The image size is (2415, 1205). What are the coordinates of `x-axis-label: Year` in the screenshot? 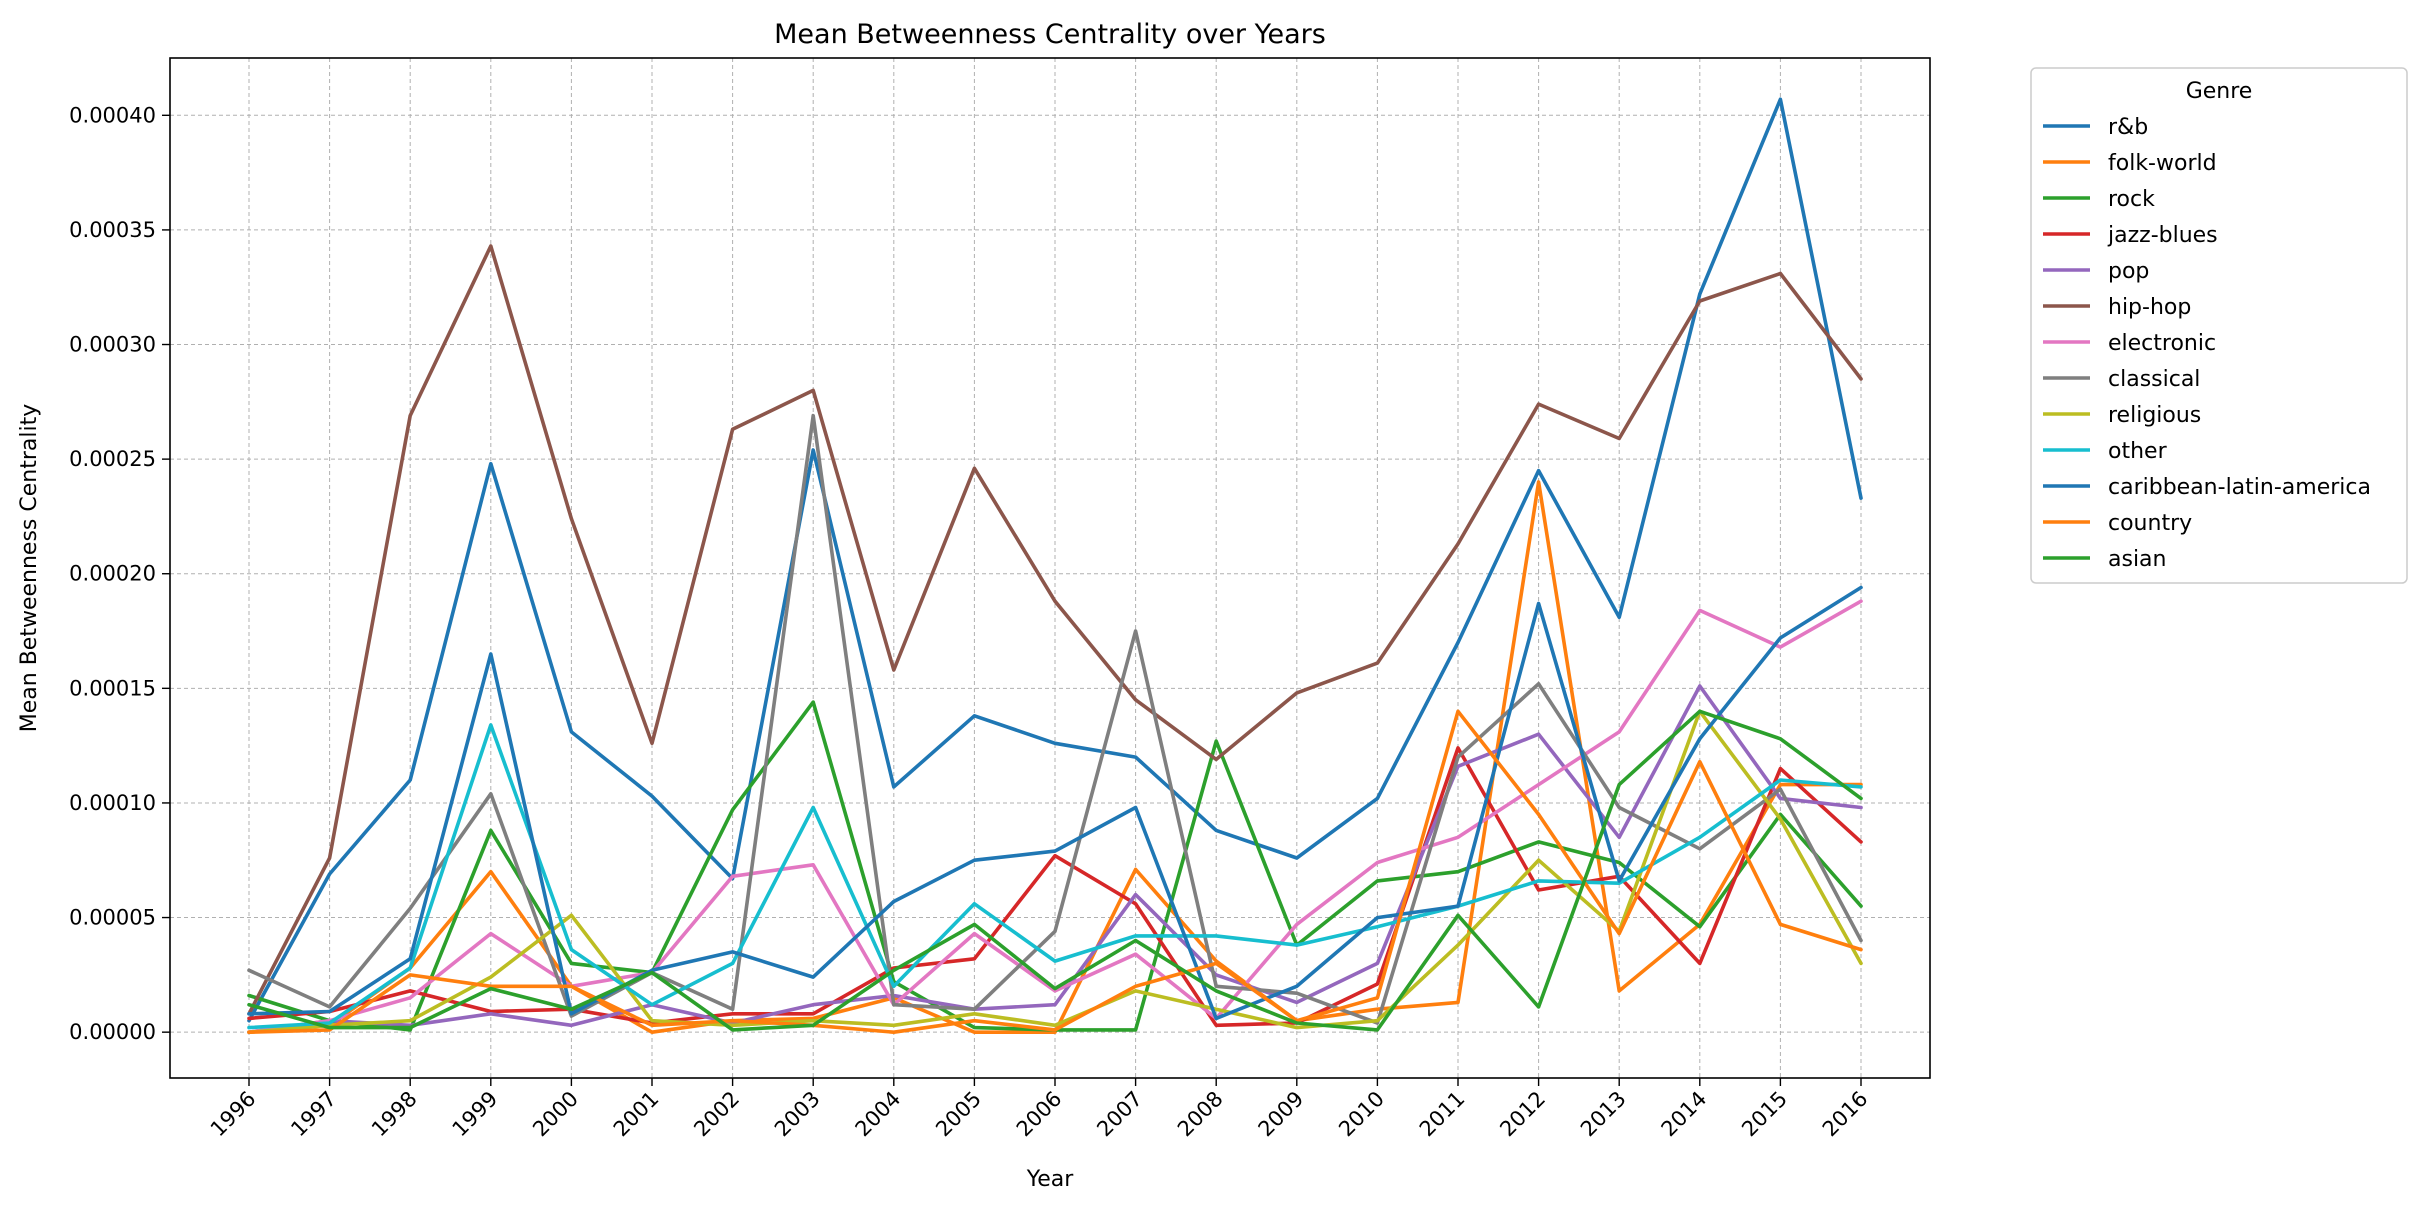 It's located at (1050, 1179).